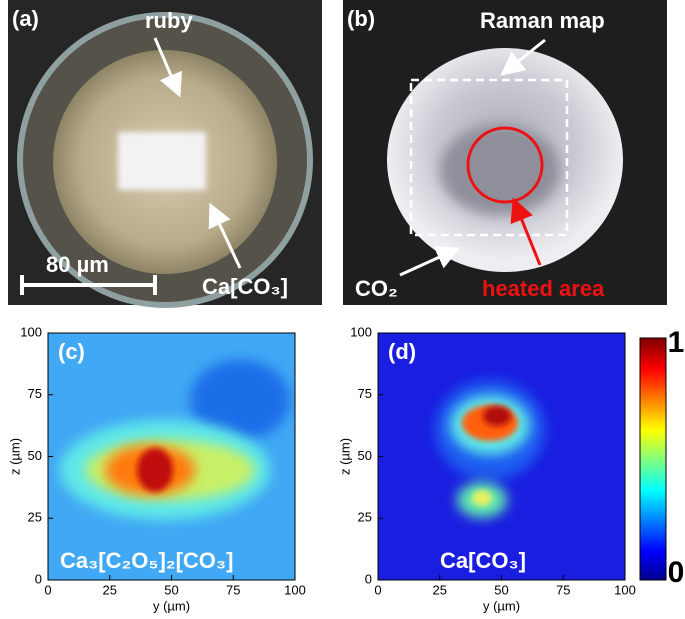 The height and width of the screenshot is (619, 685). I want to click on colorbar-tick-label: 1, so click(676, 342).